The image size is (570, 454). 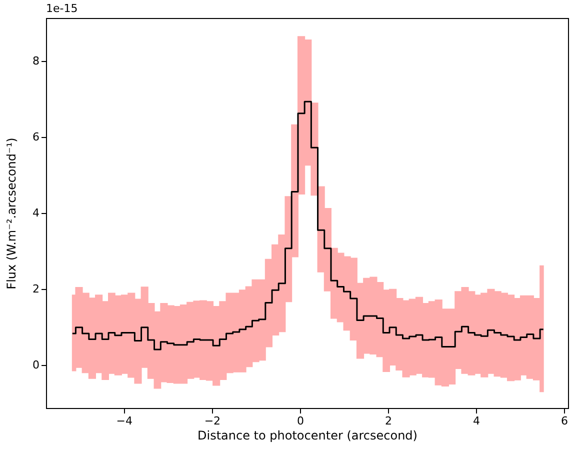 I want to click on x-axis-title: Distance to photocenter (arcsecond), so click(x=308, y=435).